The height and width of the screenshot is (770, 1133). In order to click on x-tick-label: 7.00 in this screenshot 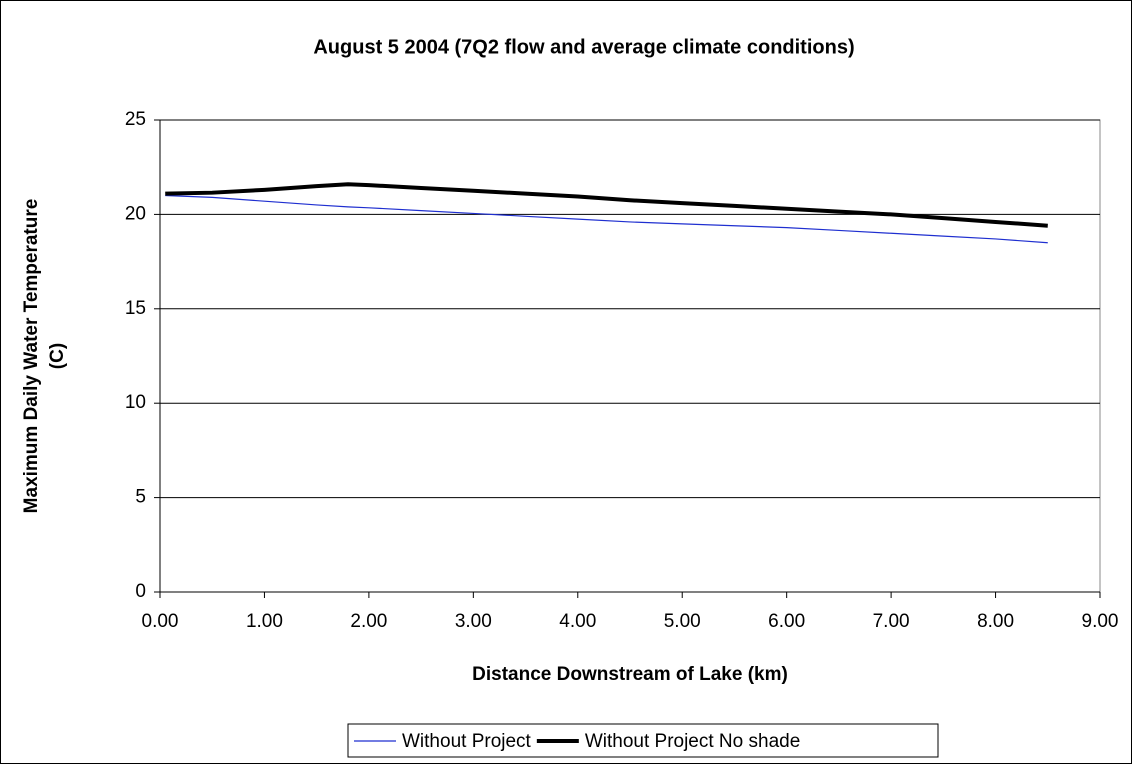, I will do `click(891, 621)`.